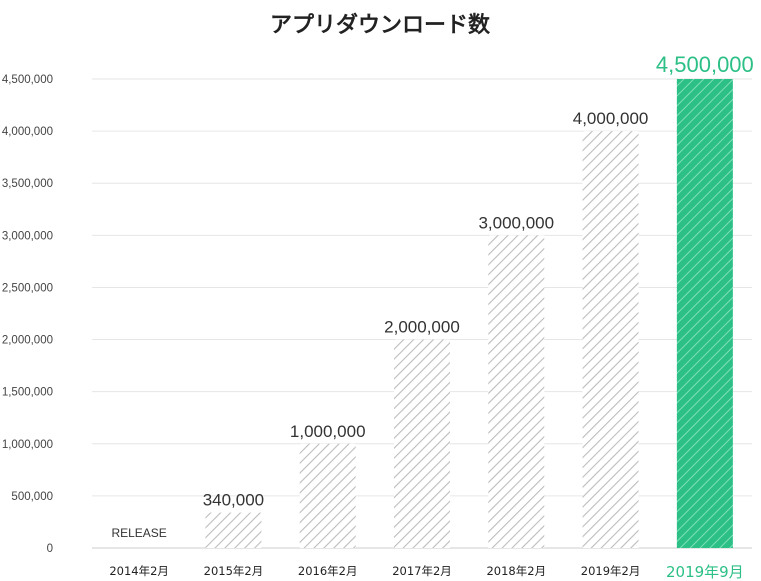 The height and width of the screenshot is (581, 761). Describe the element at coordinates (705, 572) in the screenshot. I see `x-tick-label: 2019年9月` at that location.